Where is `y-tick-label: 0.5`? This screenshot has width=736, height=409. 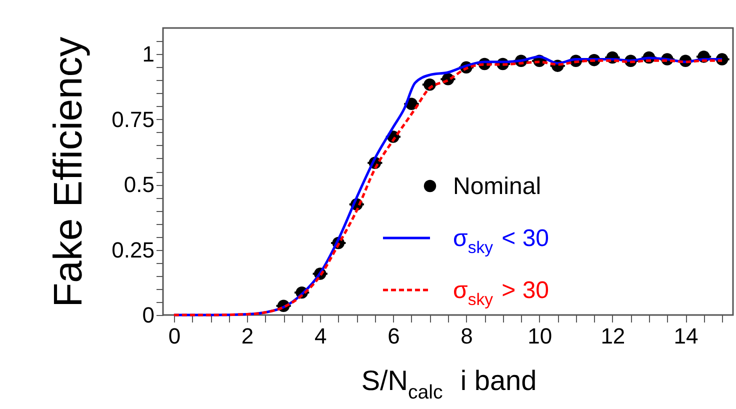
y-tick-label: 0.5 is located at coordinates (139, 185).